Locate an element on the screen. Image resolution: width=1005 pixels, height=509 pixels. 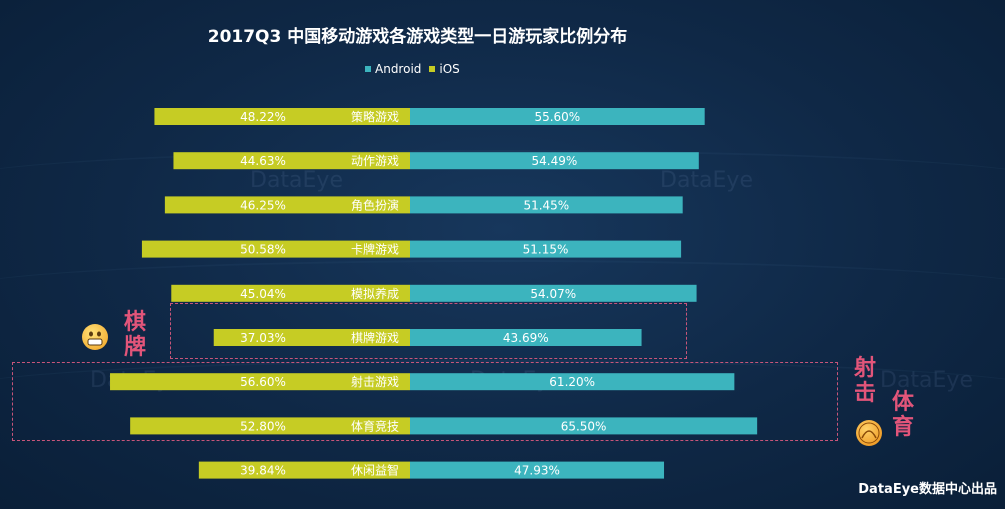
category-label: 动作游戏 is located at coordinates (375, 161).